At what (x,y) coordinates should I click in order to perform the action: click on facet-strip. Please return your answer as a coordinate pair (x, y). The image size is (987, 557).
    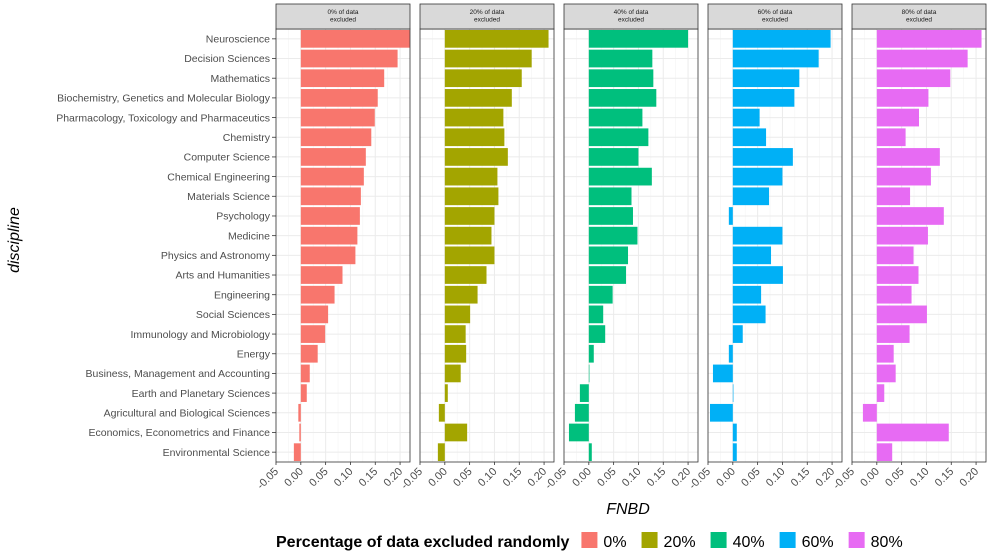
    Looking at the image, I should click on (919, 16).